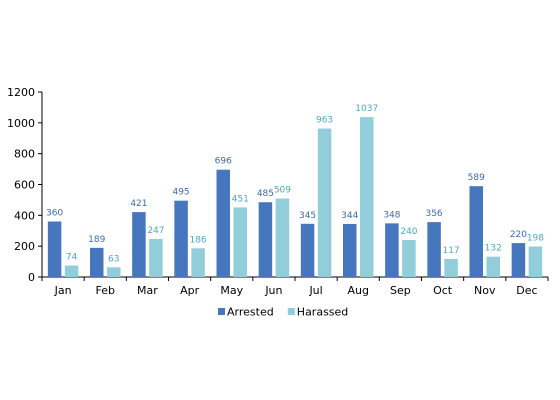 Image resolution: width=560 pixels, height=400 pixels. What do you see at coordinates (240, 199) in the screenshot?
I see `data-label-harassed-may: 451` at bounding box center [240, 199].